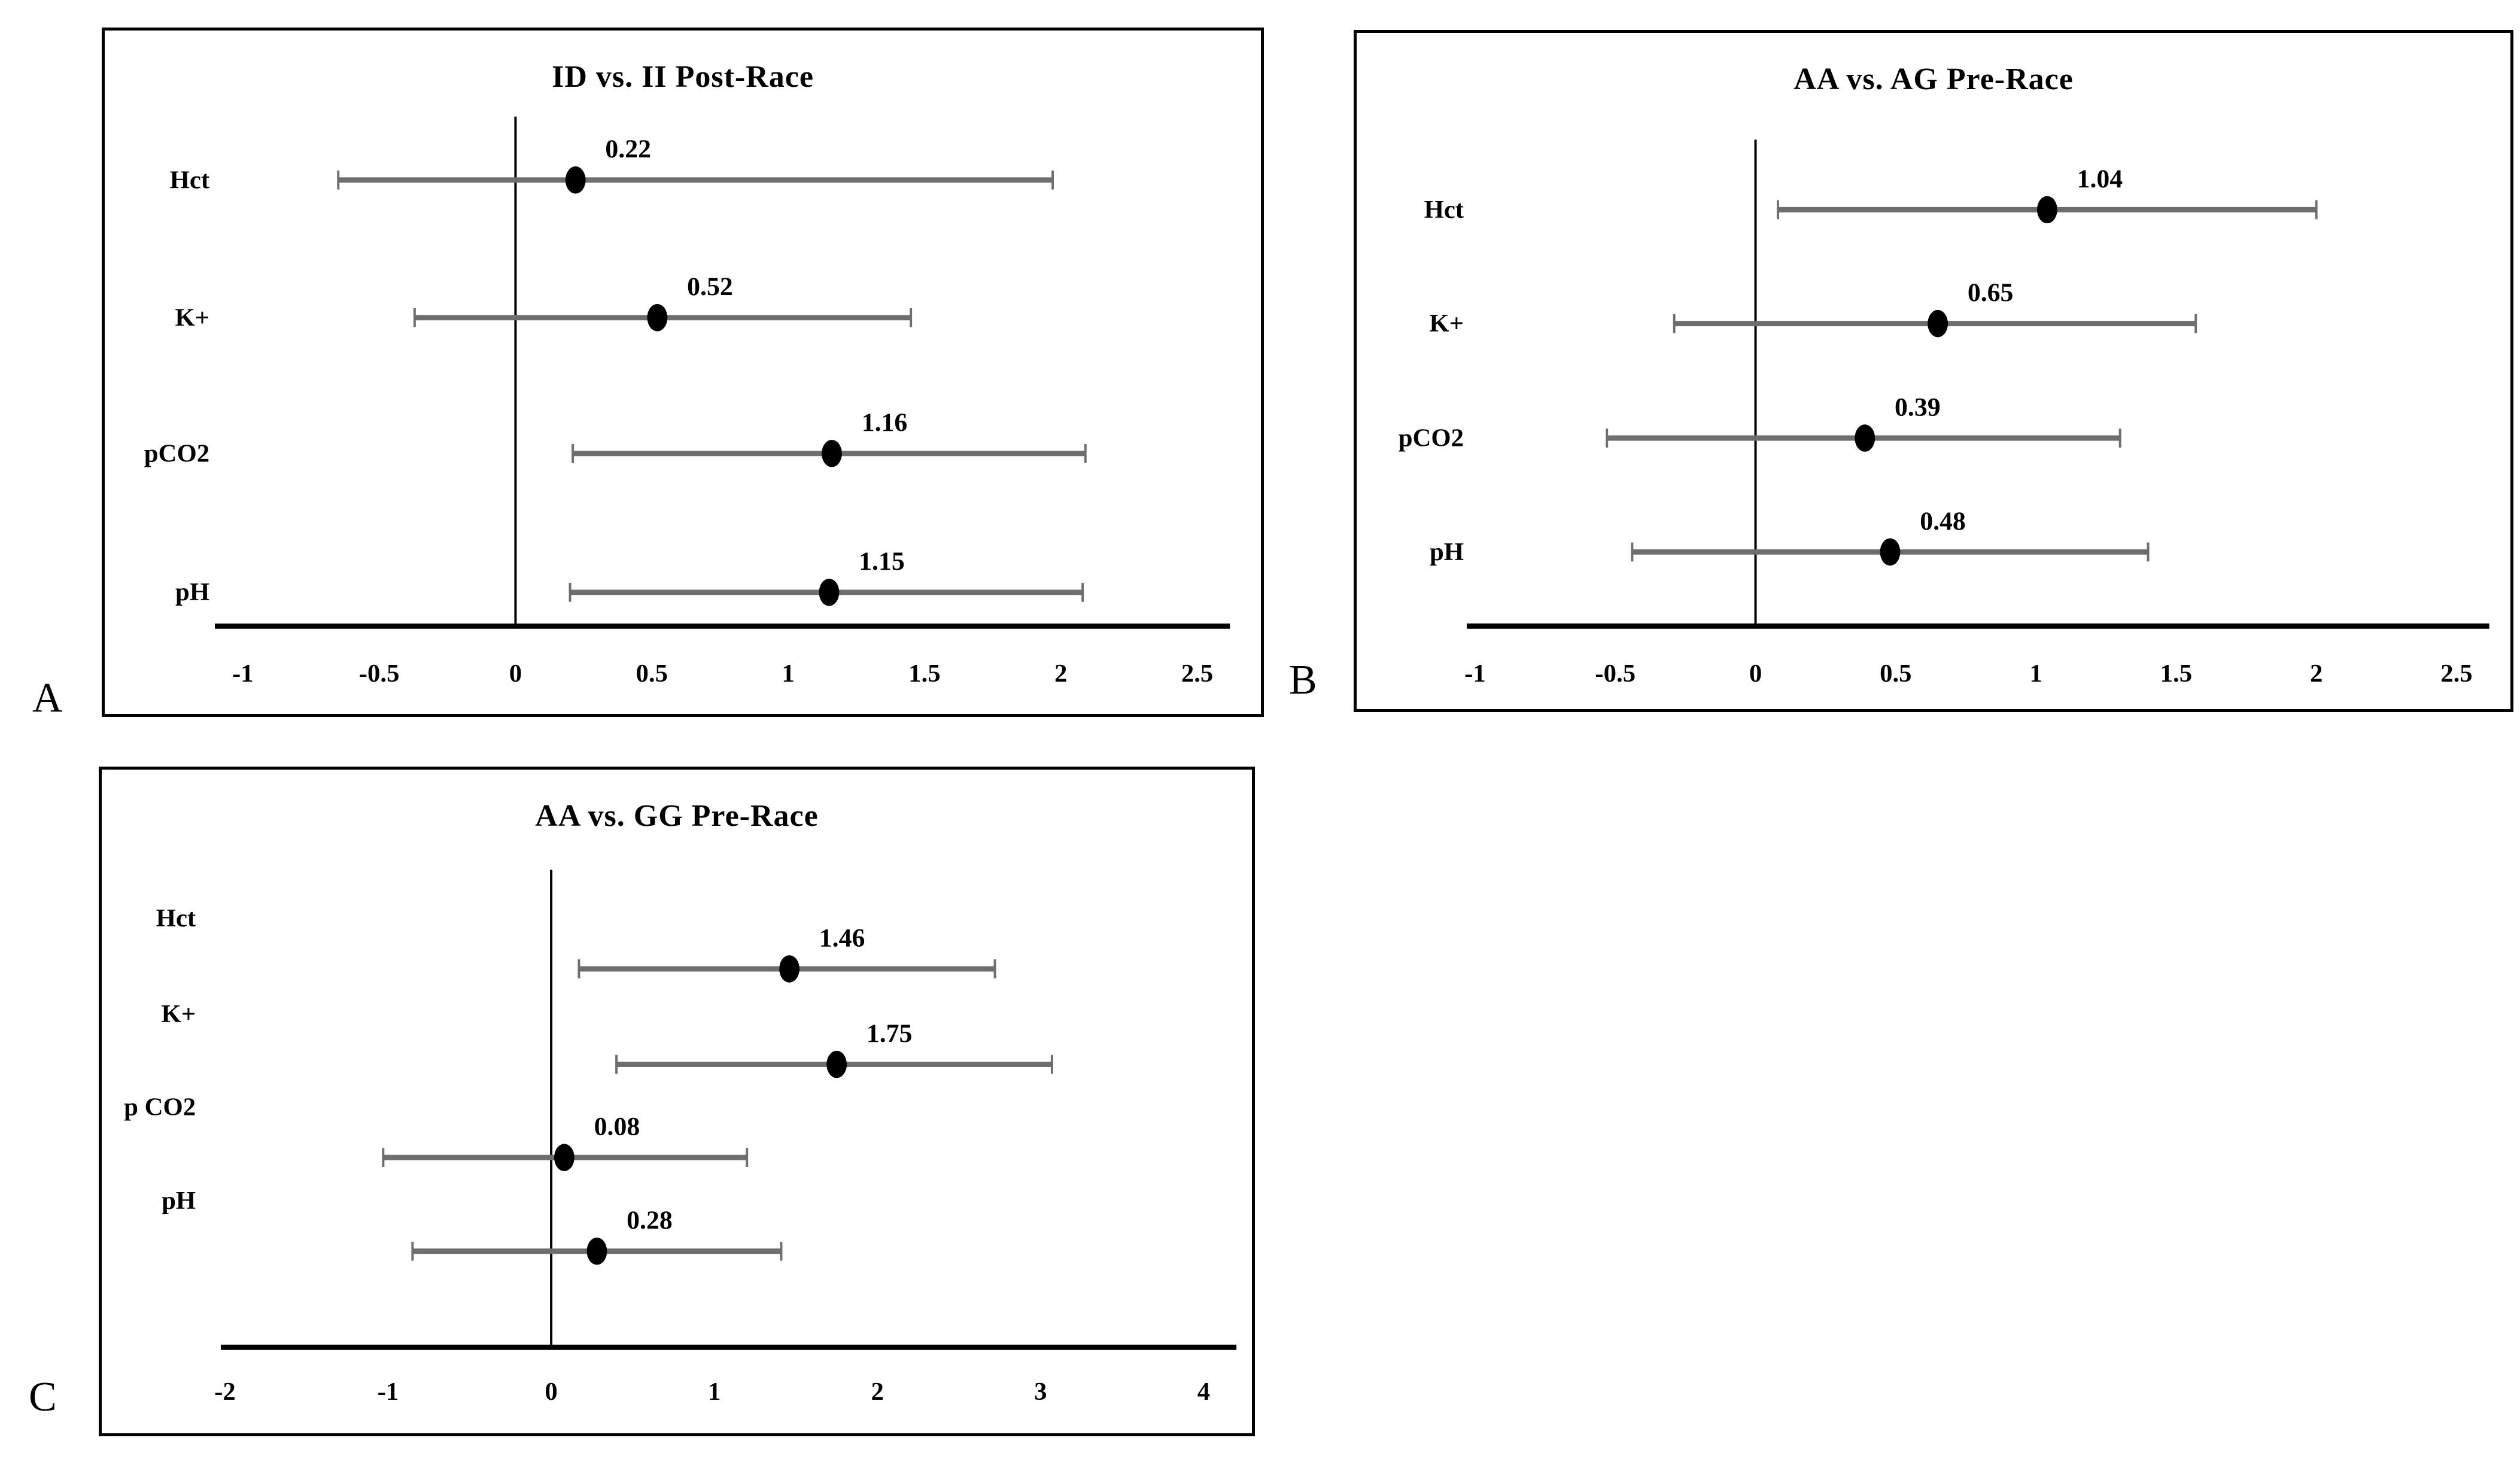  Describe the element at coordinates (890, 1033) in the screenshot. I see `value-label: 1.75` at that location.